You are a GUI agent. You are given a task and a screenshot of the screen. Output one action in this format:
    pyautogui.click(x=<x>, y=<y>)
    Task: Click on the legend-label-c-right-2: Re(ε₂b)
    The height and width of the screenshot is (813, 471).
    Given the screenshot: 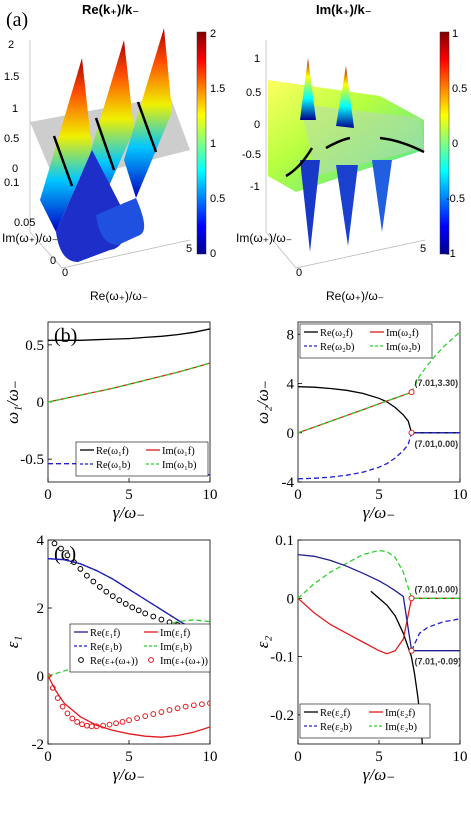 What is the action you would take?
    pyautogui.click(x=336, y=727)
    